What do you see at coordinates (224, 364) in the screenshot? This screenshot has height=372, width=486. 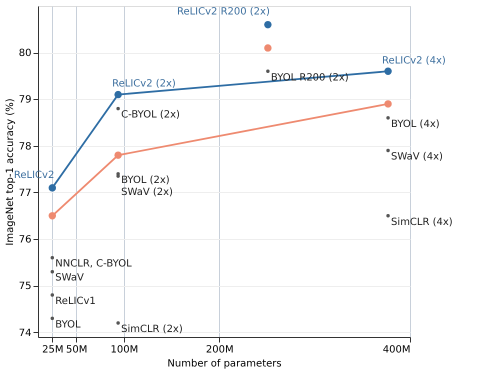 I see `x-axis-title: Number of parameters` at bounding box center [224, 364].